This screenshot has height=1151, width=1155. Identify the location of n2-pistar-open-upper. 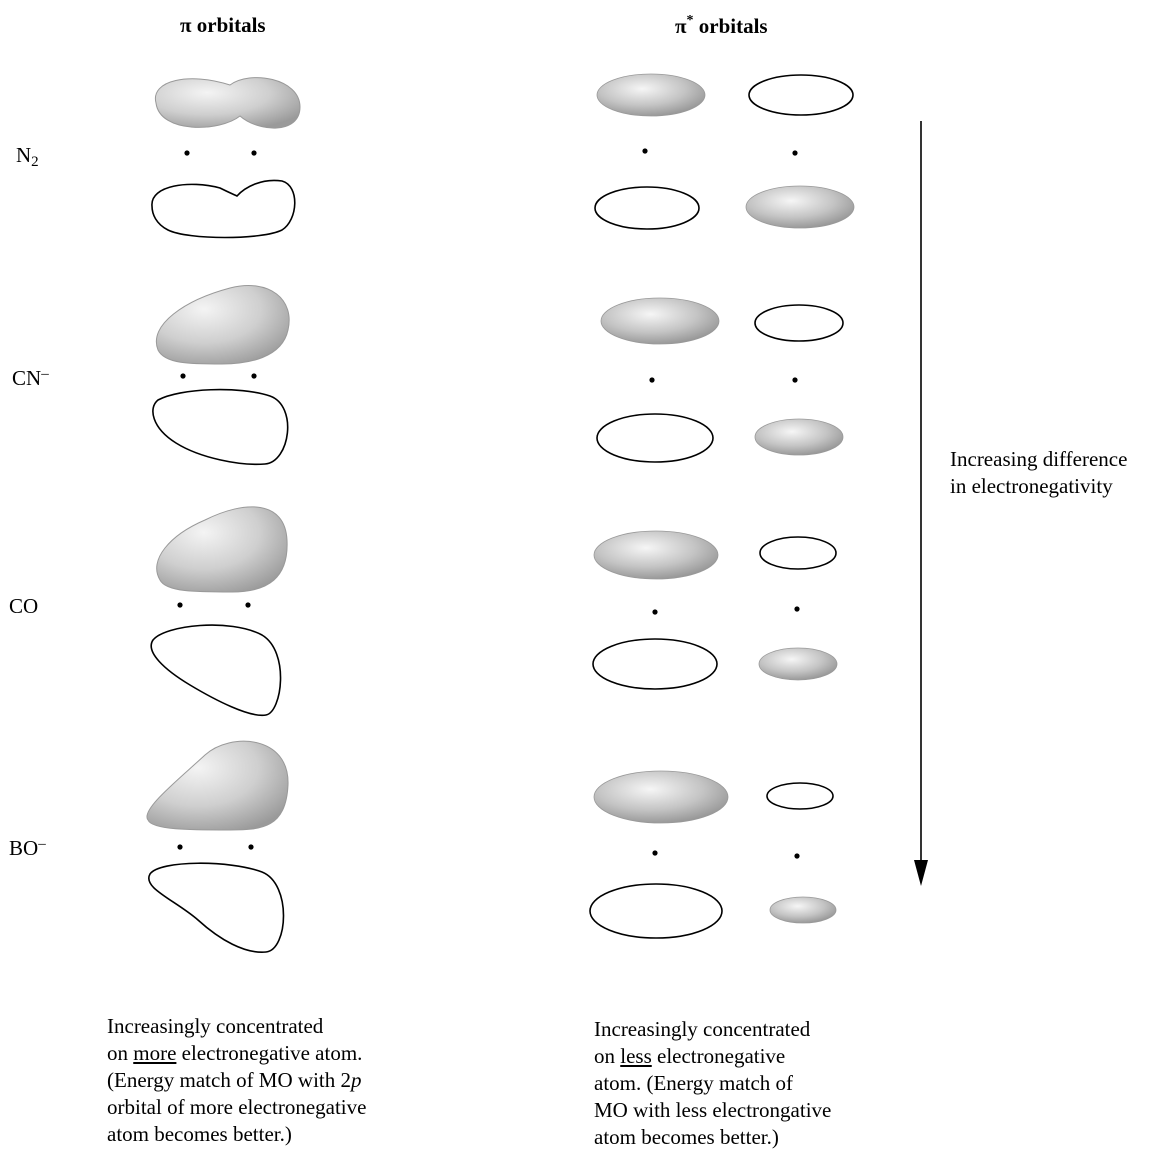
(801, 95).